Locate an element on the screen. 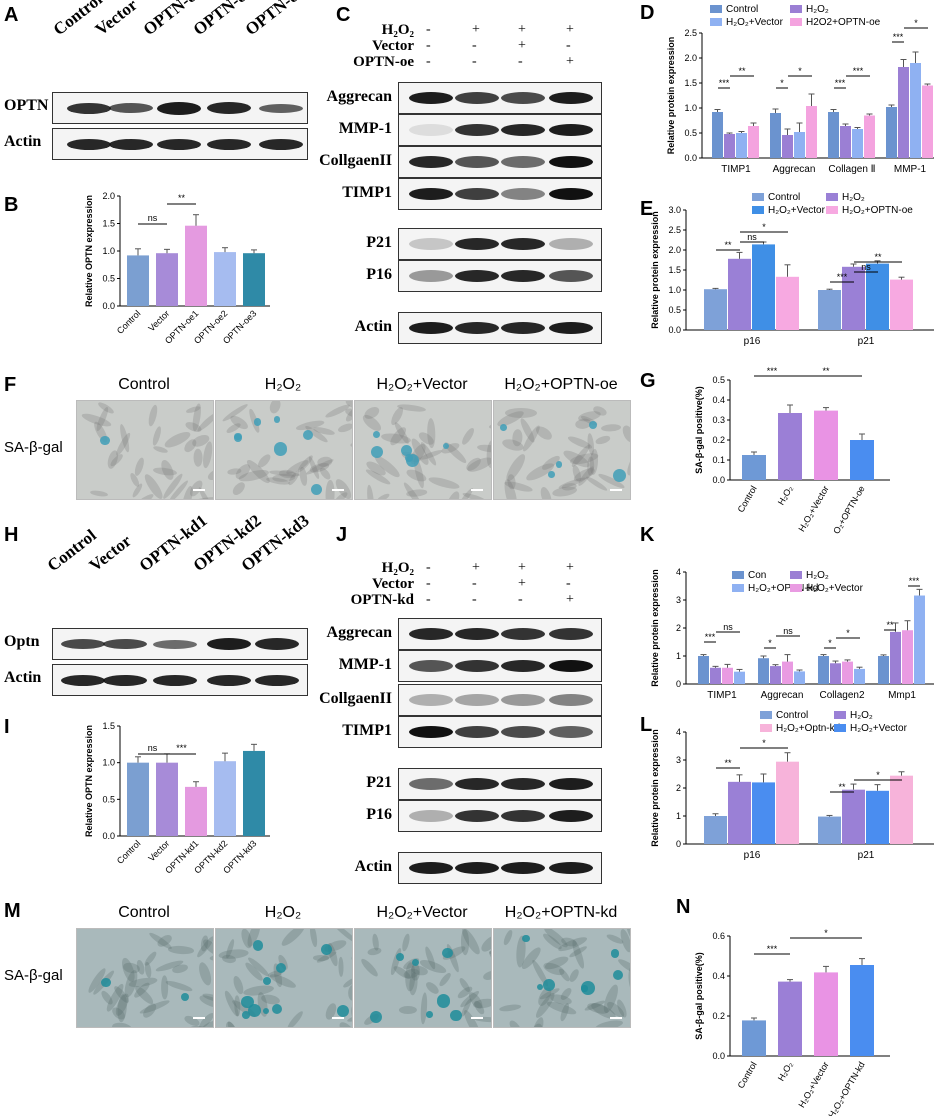  sig-label: ns is located at coordinates (153, 748).